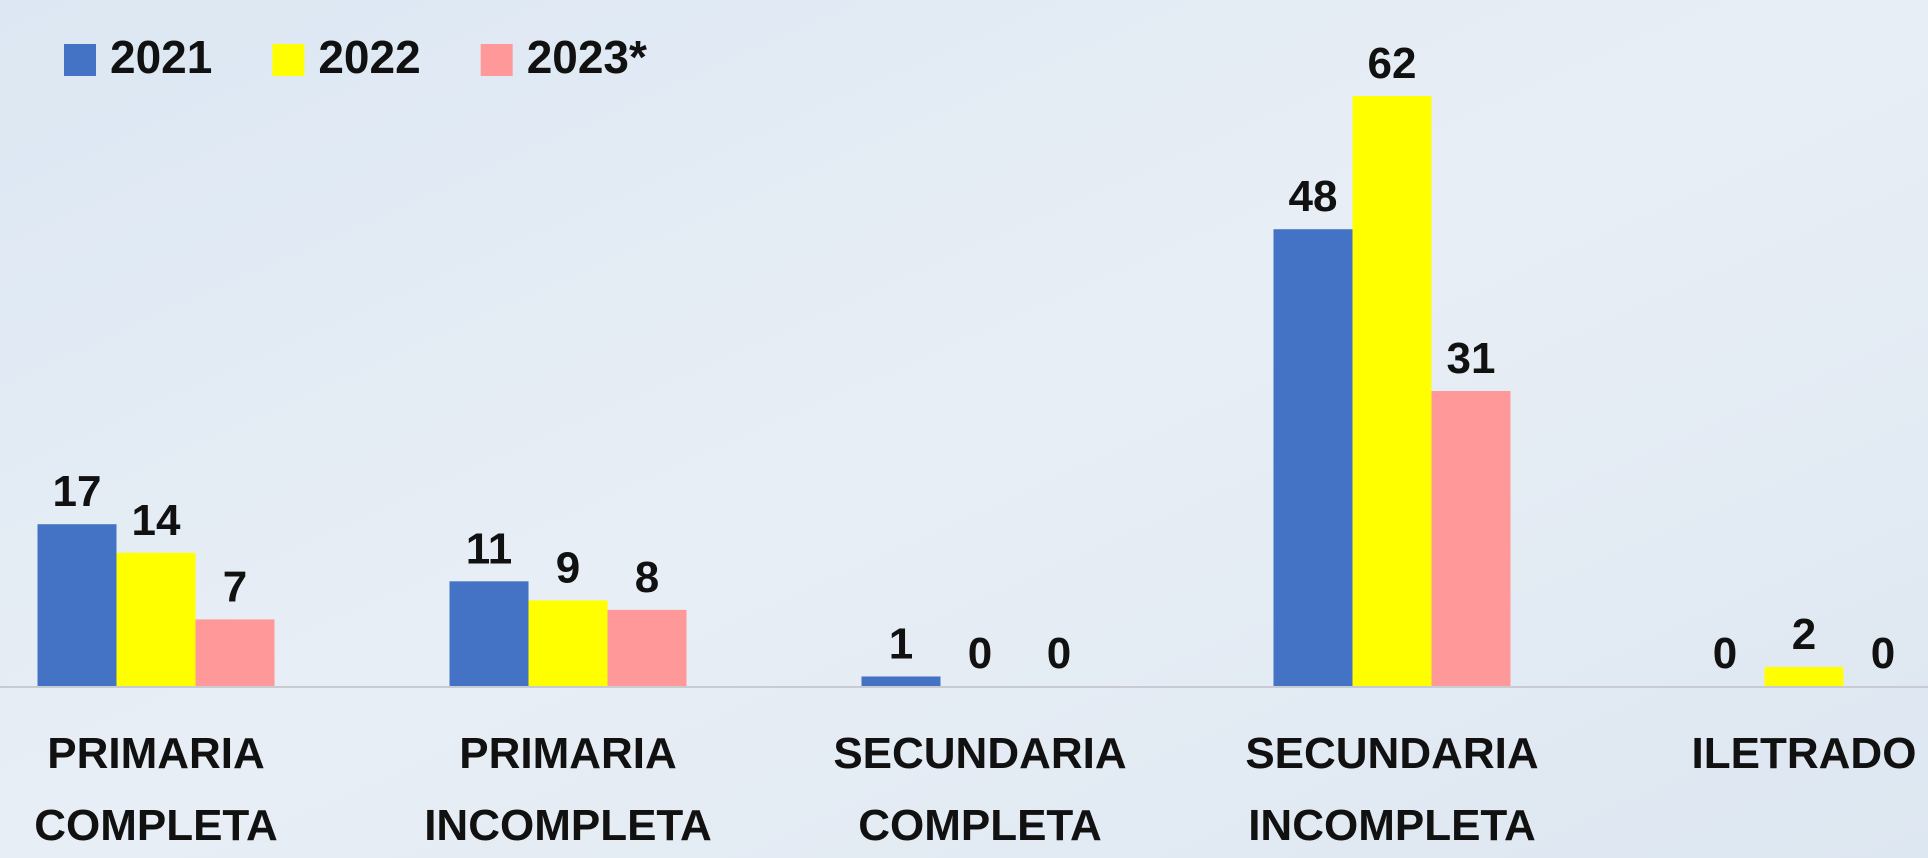 This screenshot has width=1928, height=858. I want to click on x-tick-label: PRIMARIA INCOMPLETA, so click(568, 789).